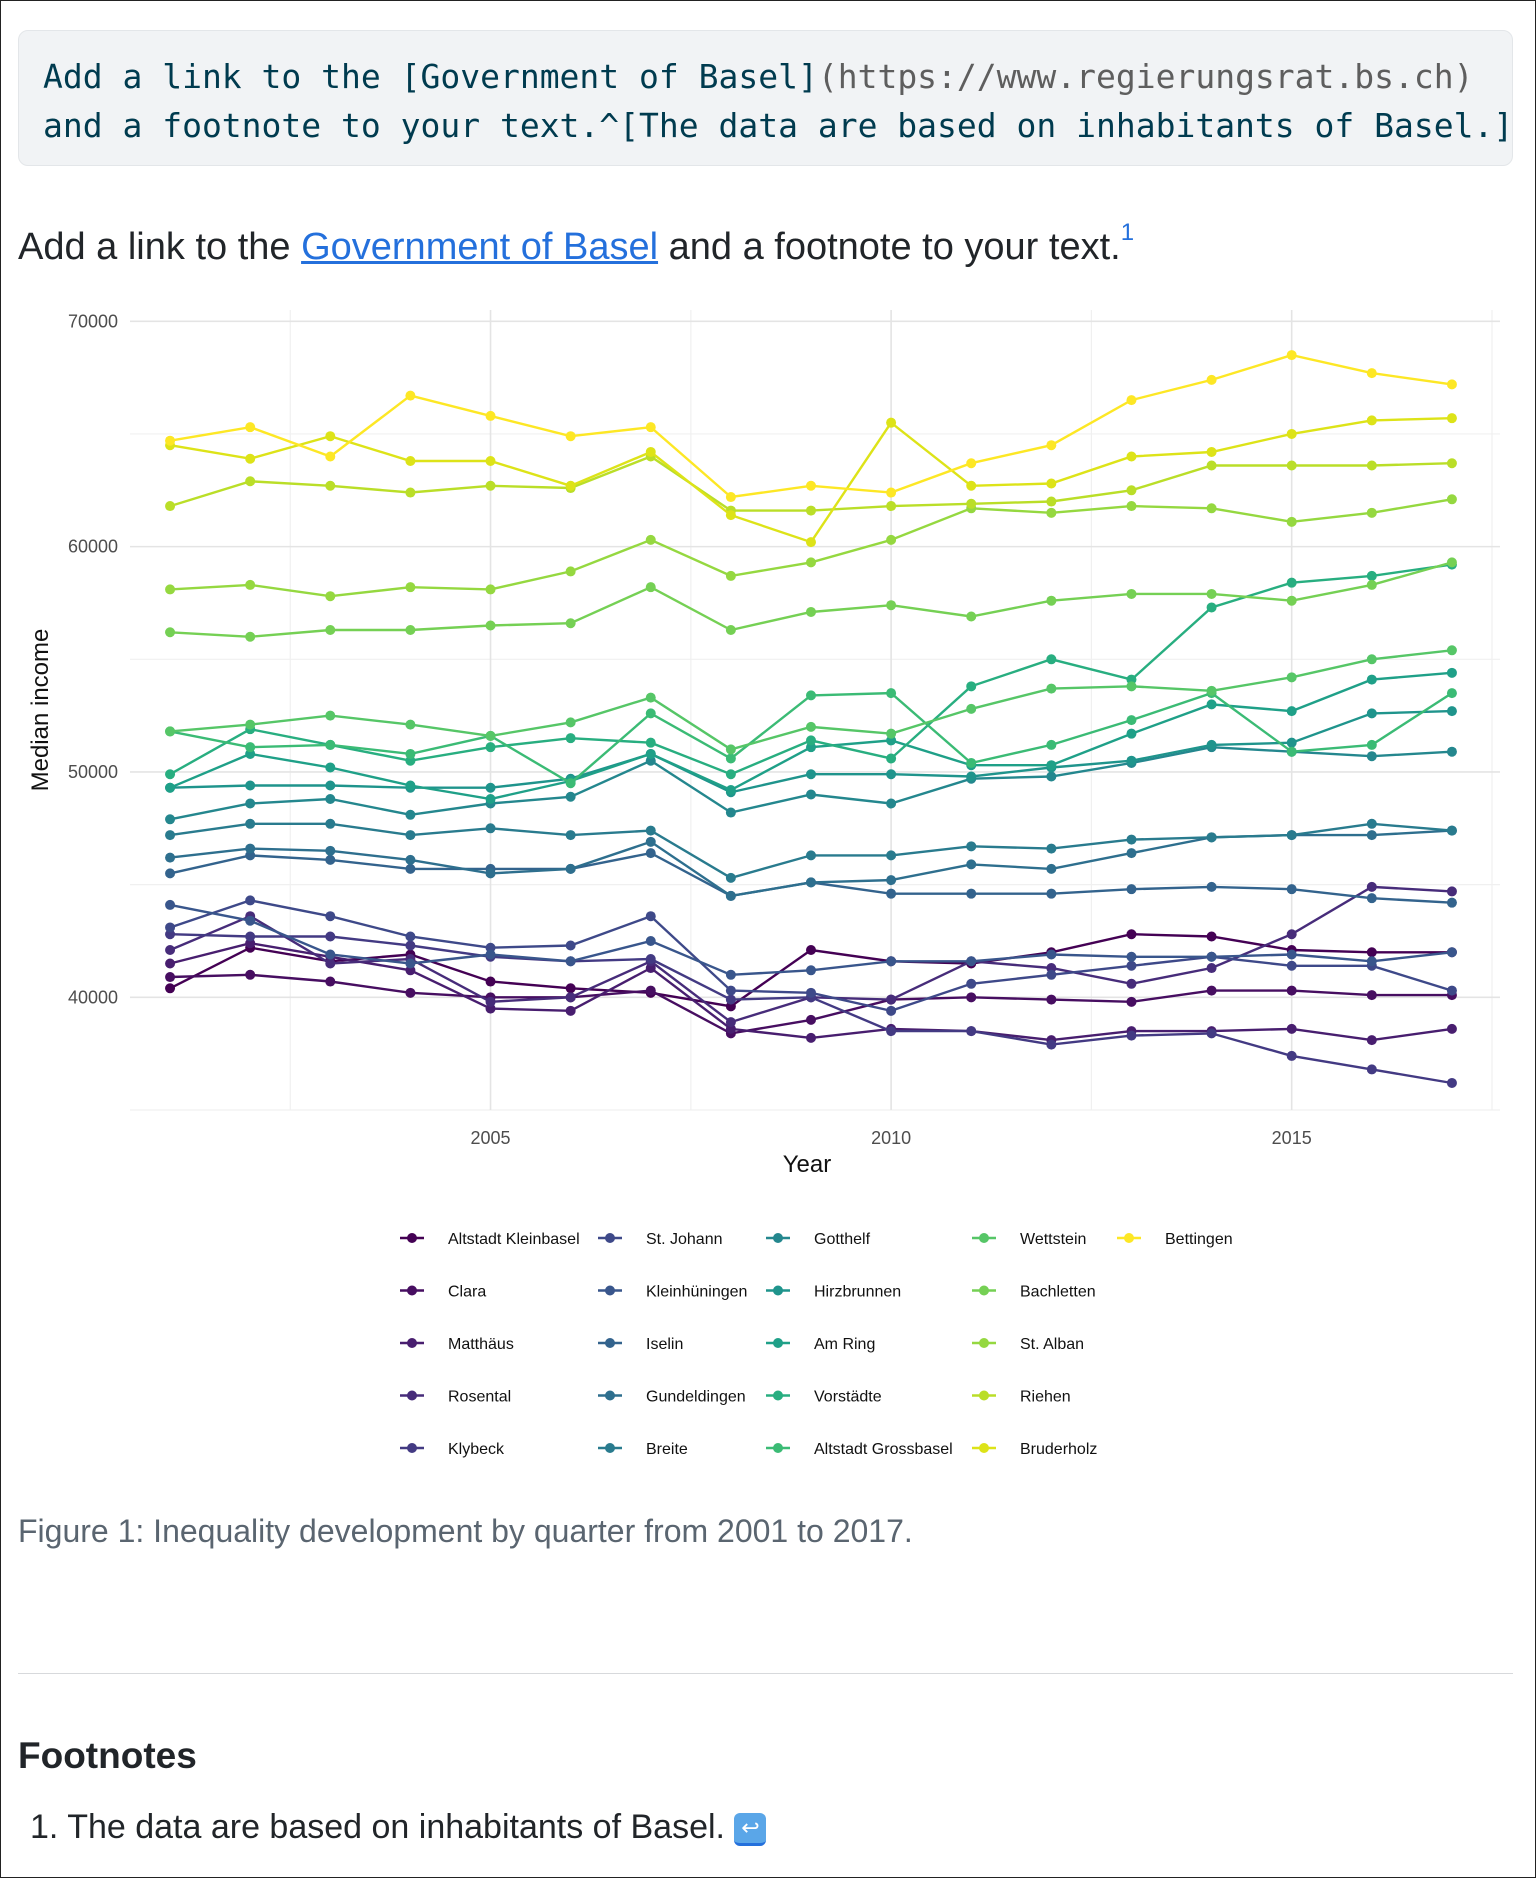  Describe the element at coordinates (93, 997) in the screenshot. I see `y-tick-label: 40000` at that location.